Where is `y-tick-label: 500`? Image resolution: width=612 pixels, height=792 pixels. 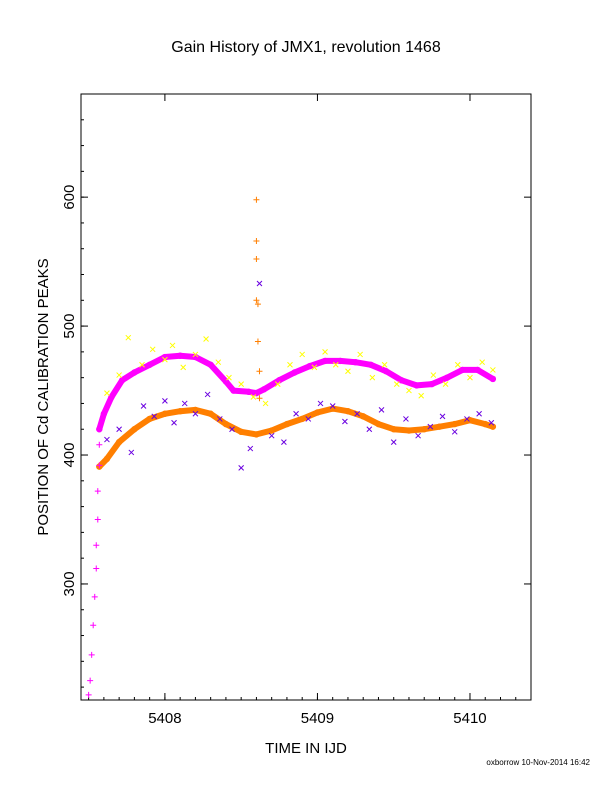 y-tick-label: 500 is located at coordinates (69, 326).